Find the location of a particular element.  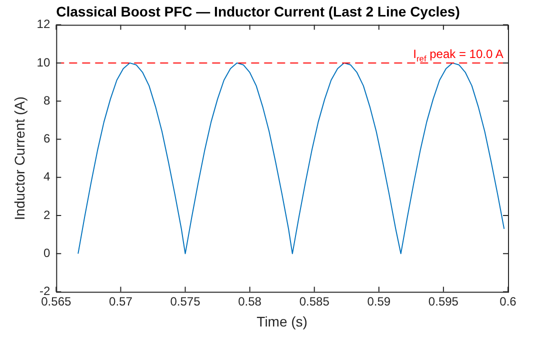

y-tick-label: 2 is located at coordinates (46, 215).